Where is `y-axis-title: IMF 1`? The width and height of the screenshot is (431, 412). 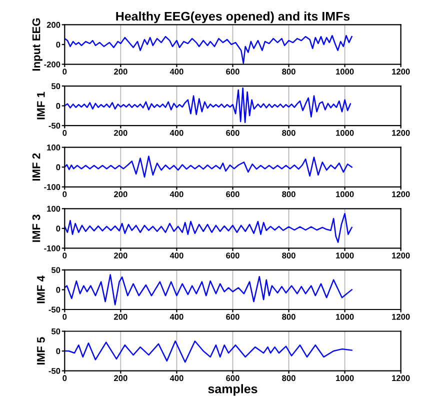 y-axis-title: IMF 1 is located at coordinates (41, 106).